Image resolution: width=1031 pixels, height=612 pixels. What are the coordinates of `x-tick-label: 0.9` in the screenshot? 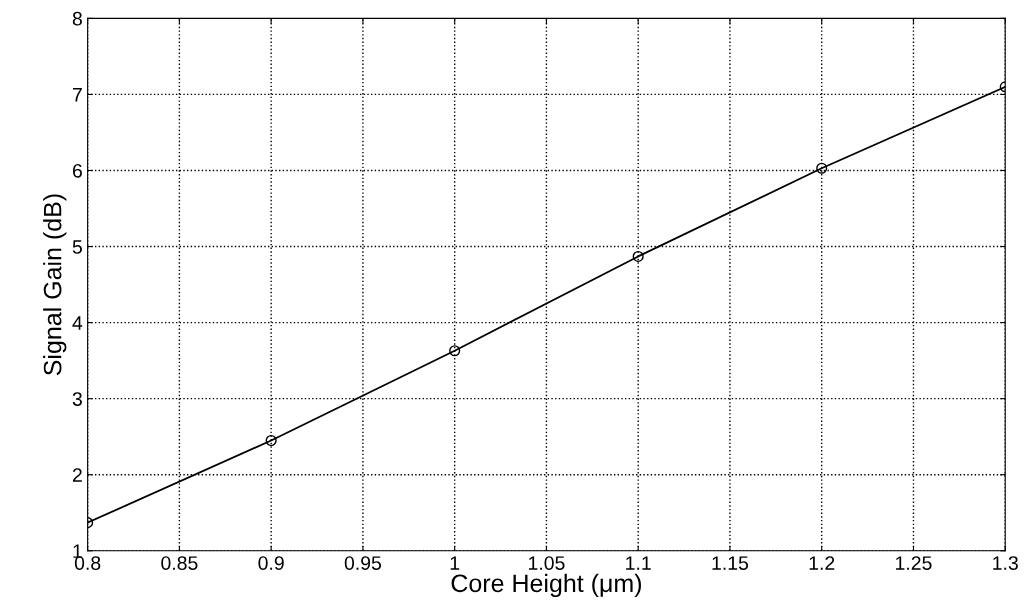 It's located at (271, 563).